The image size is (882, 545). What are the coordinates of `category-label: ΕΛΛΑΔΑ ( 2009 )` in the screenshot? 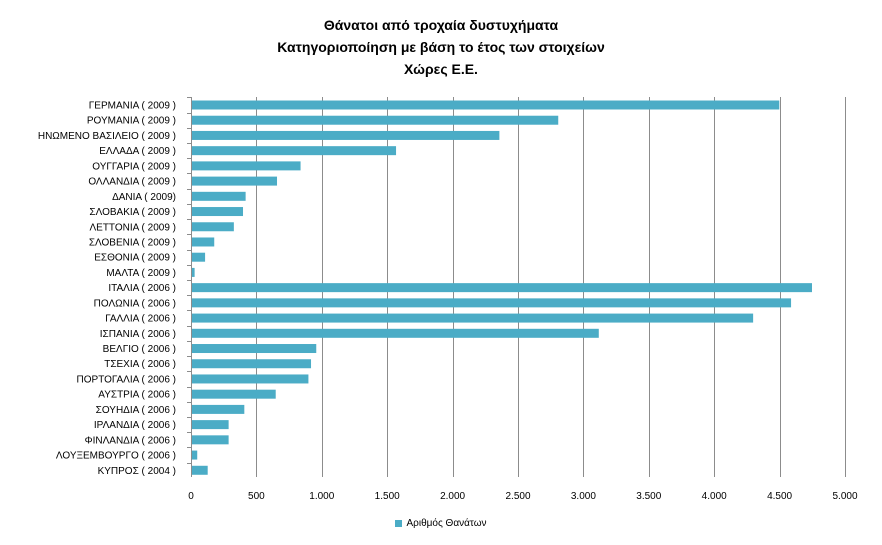 It's located at (137, 151).